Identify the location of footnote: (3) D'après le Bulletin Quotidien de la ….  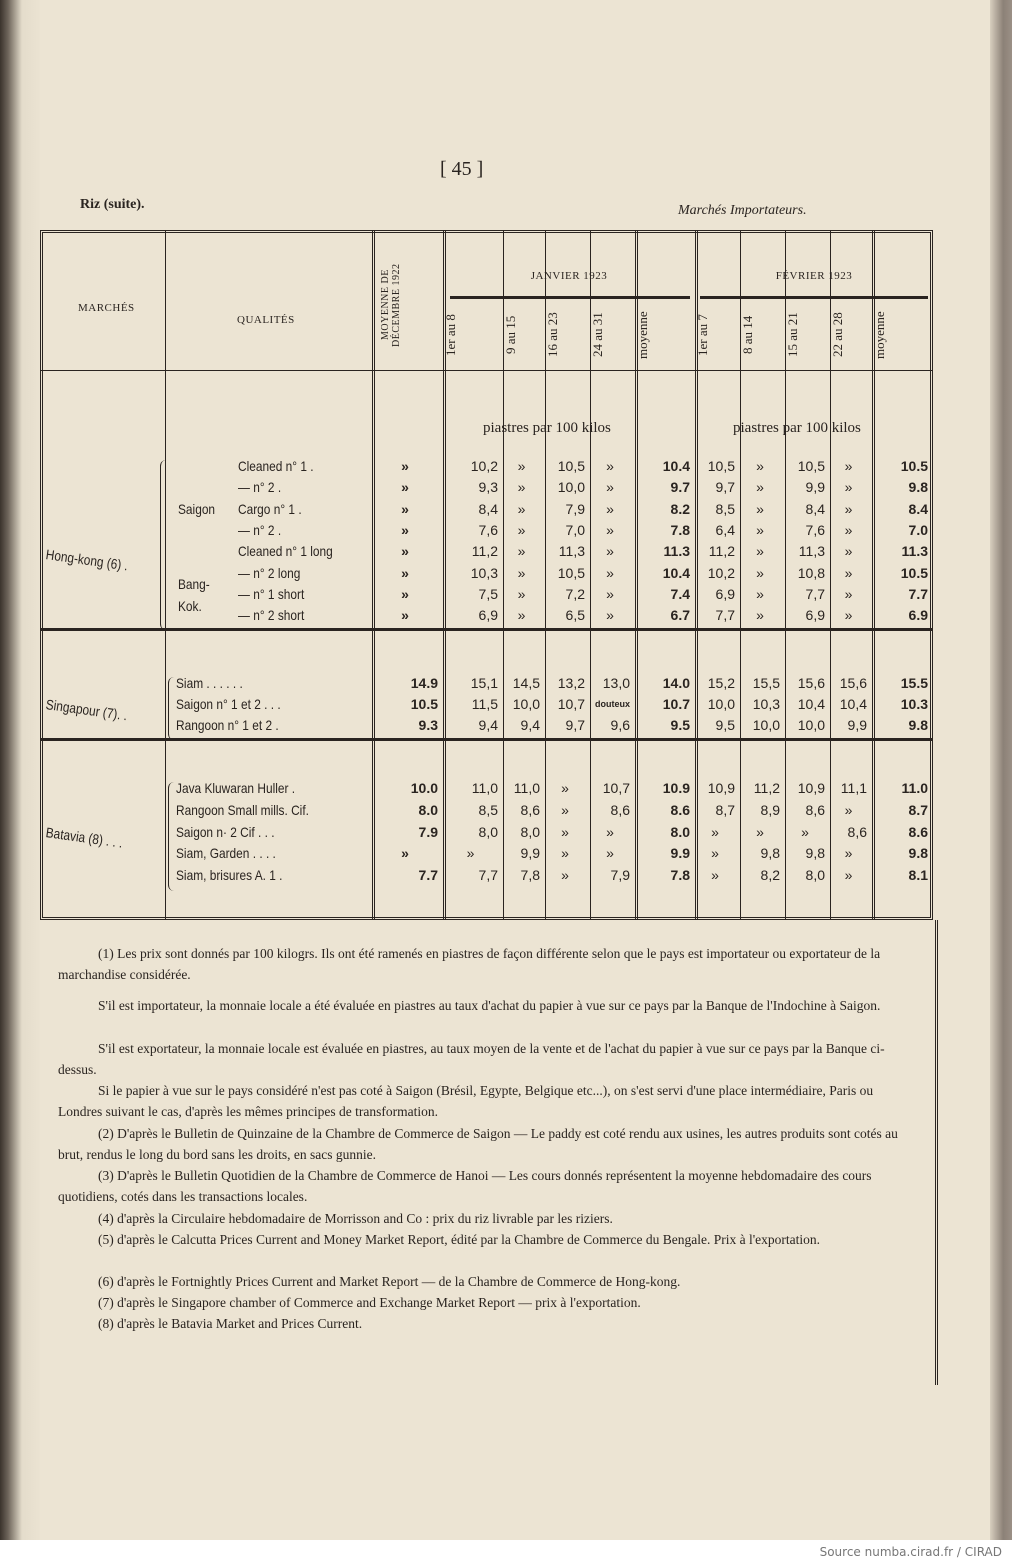
(465, 1186).